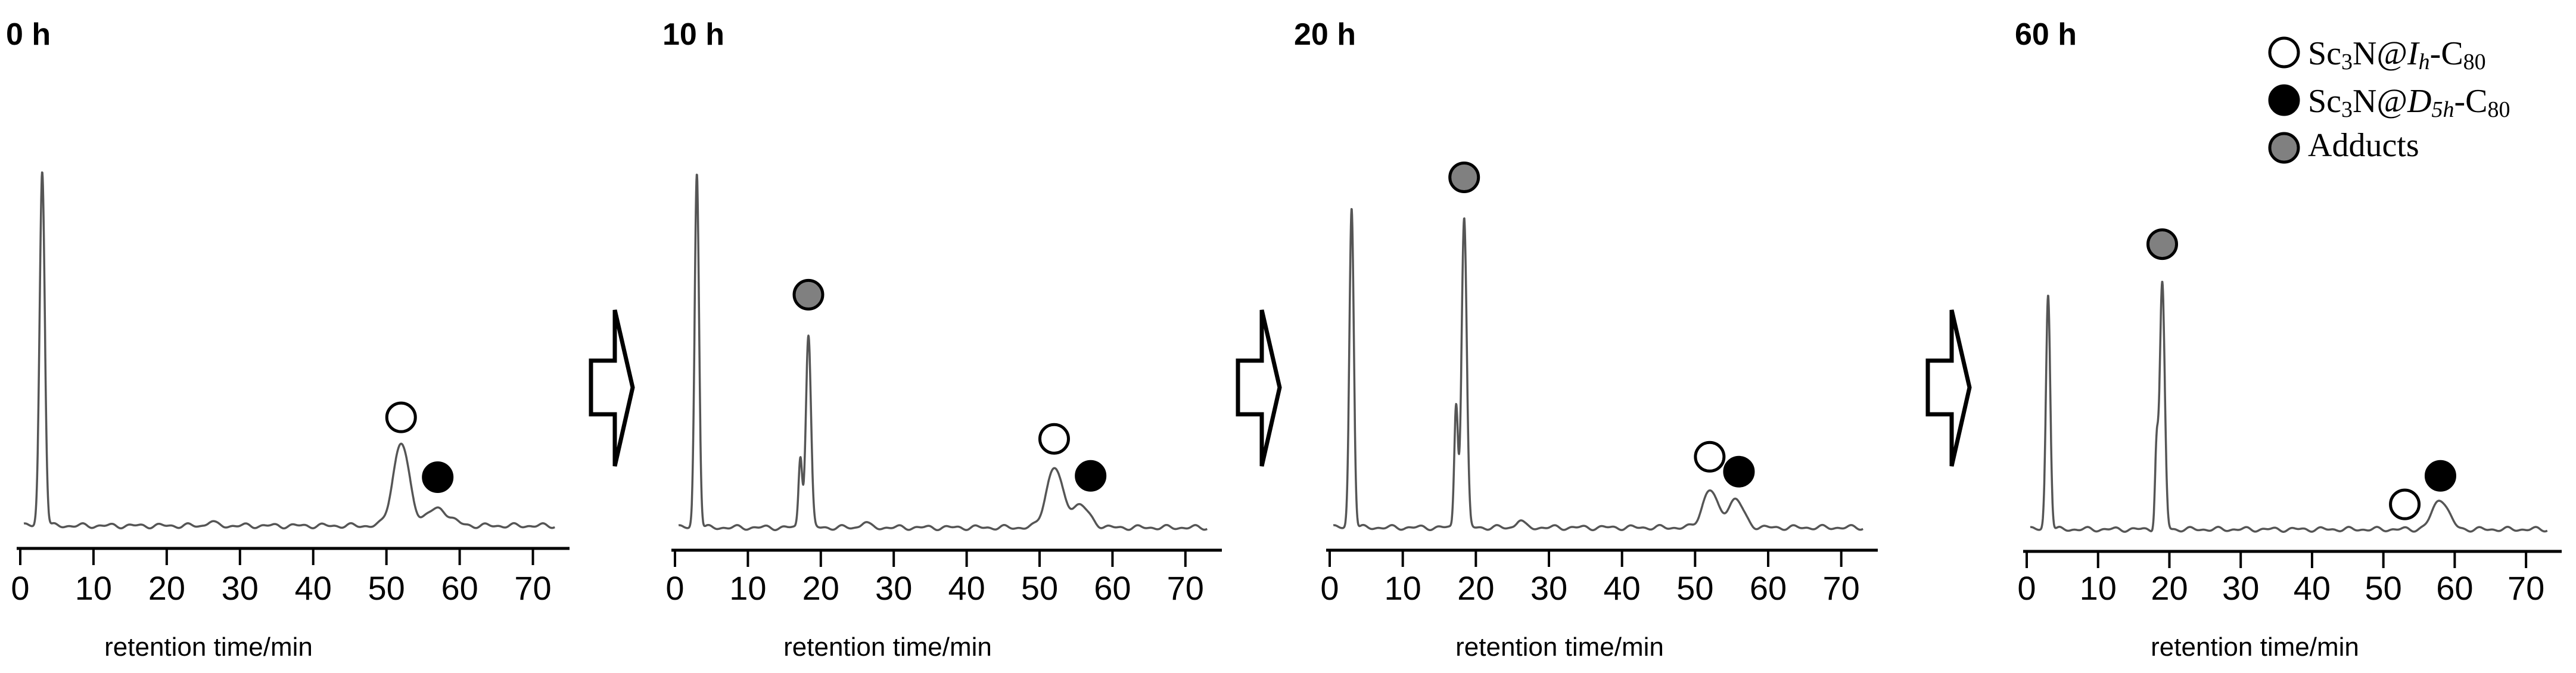  I want to click on panel-time-label: 10 h, so click(693, 34).